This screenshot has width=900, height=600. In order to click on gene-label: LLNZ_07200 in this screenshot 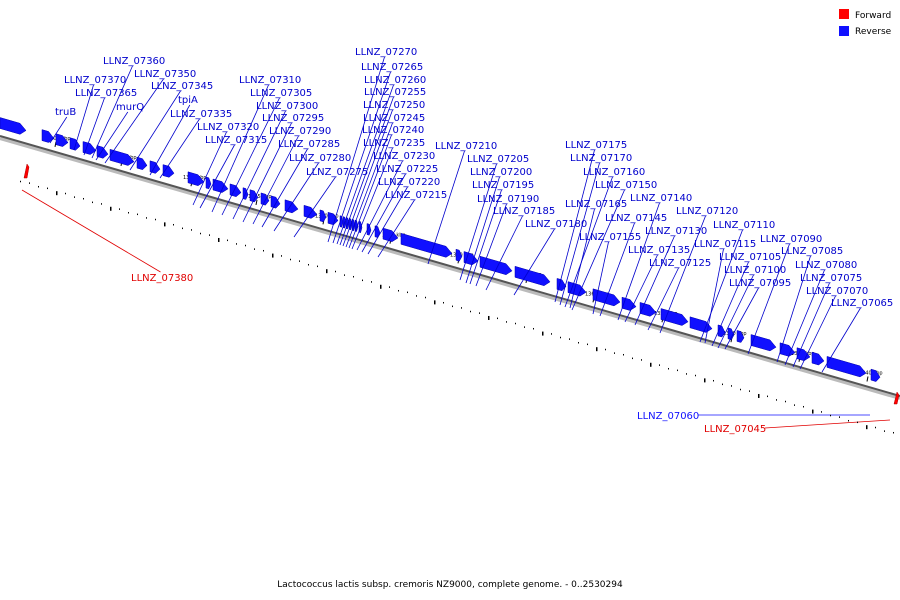, I will do `click(501, 172)`.